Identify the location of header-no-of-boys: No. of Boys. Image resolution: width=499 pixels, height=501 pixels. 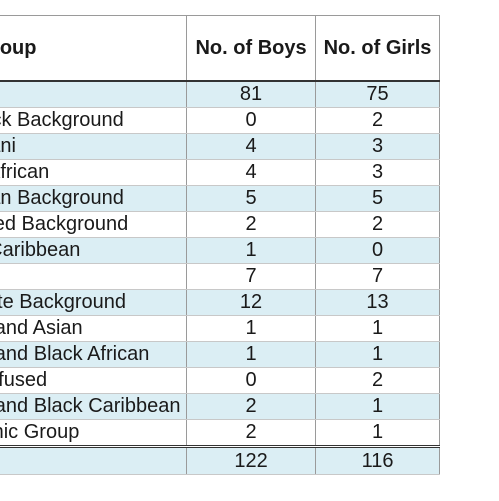
(251, 48).